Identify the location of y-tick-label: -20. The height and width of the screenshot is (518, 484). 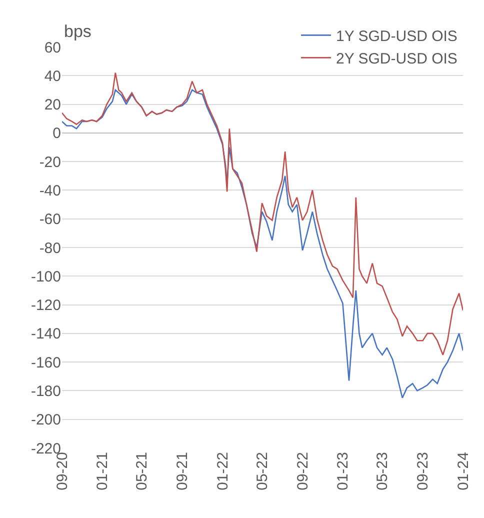
(50, 162).